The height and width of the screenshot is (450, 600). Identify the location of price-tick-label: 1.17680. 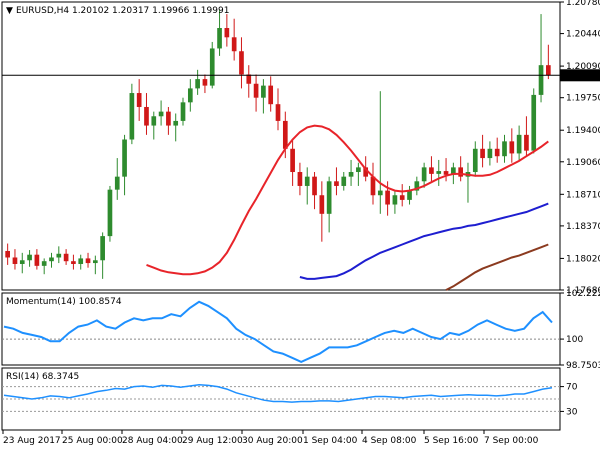
(583, 291).